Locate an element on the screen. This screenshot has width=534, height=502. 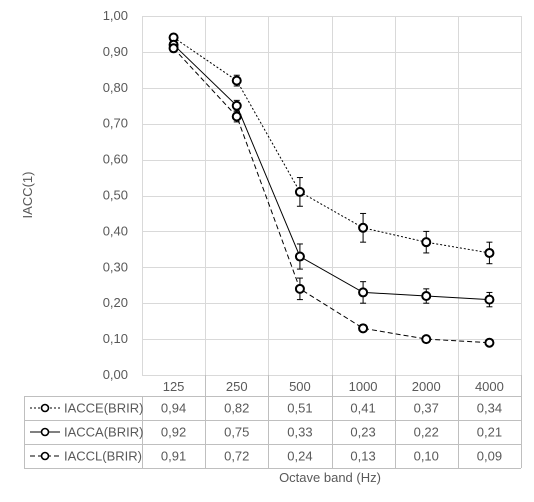
y-tick-label: 0,30 is located at coordinates (115, 266).